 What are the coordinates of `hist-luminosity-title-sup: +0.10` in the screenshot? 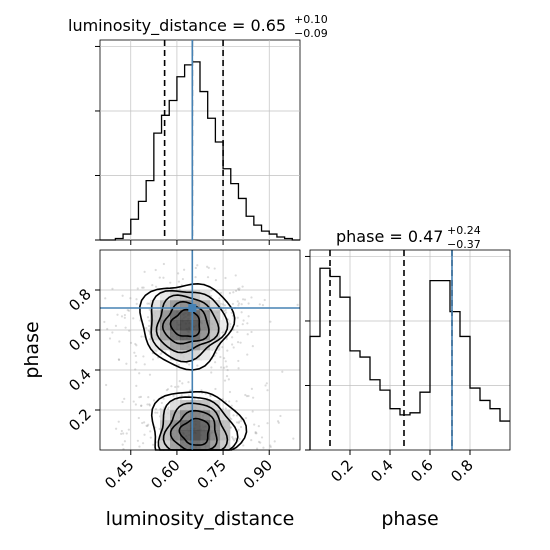 It's located at (311, 19).